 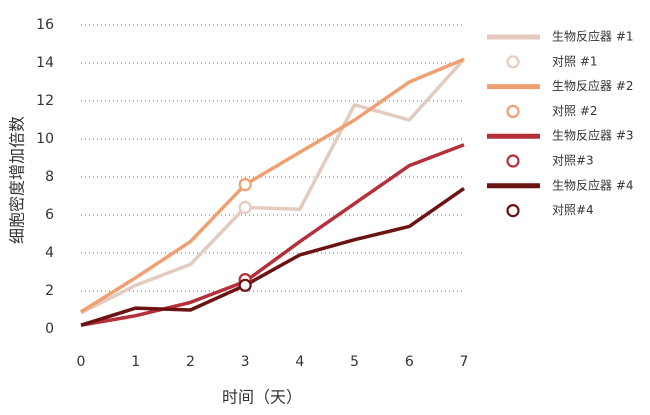 What do you see at coordinates (409, 362) in the screenshot?
I see `x-tick-label: 6` at bounding box center [409, 362].